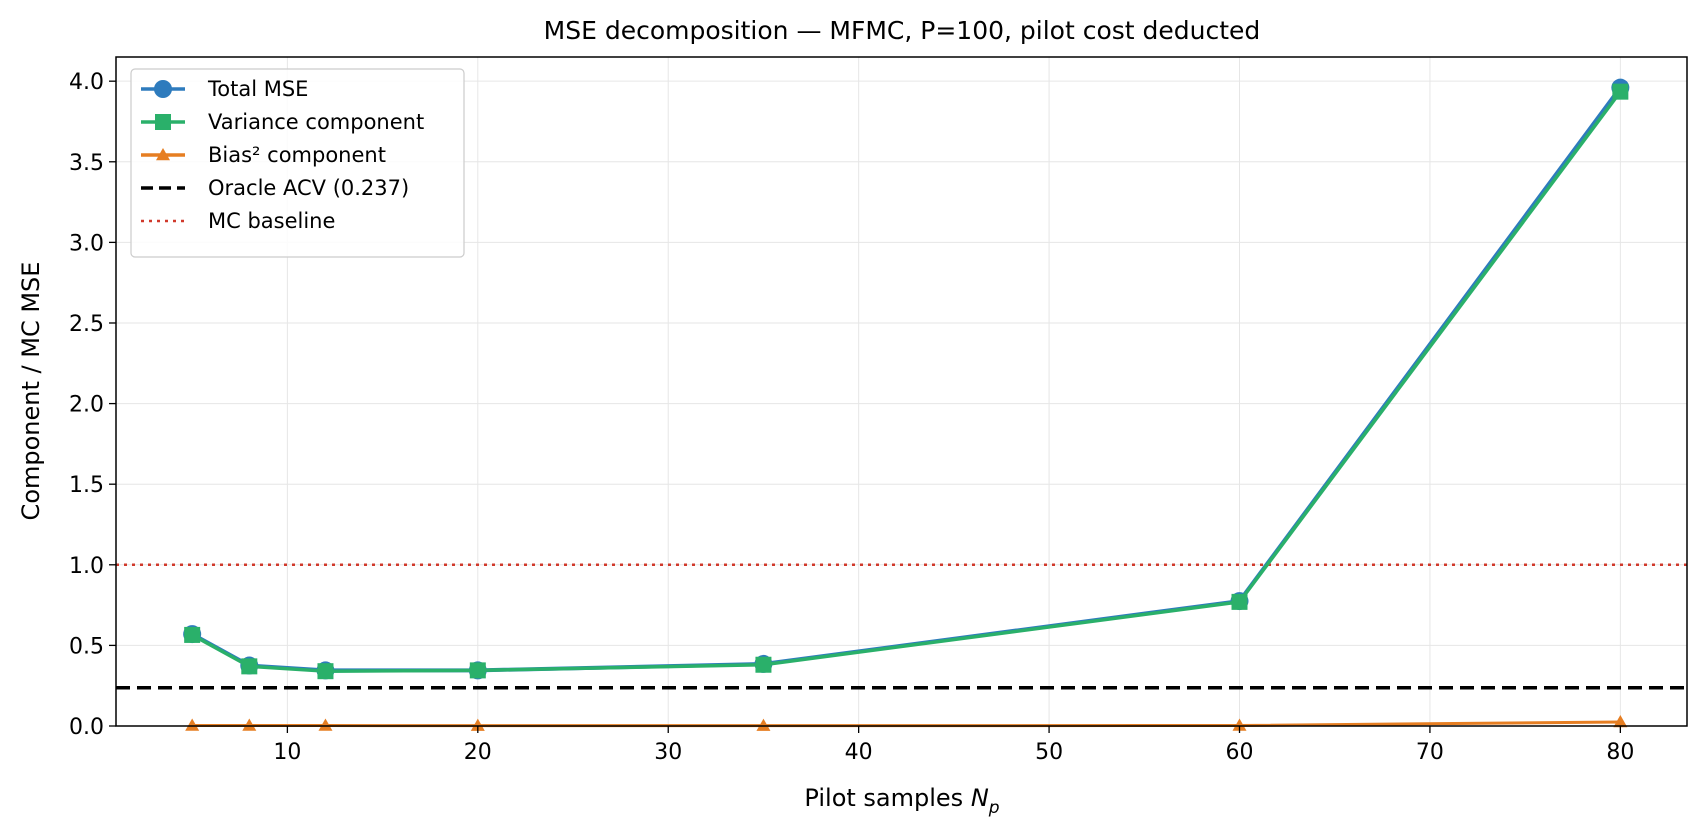 The image size is (1706, 836). Describe the element at coordinates (257, 89) in the screenshot. I see `legend-label: Total MSE` at that location.